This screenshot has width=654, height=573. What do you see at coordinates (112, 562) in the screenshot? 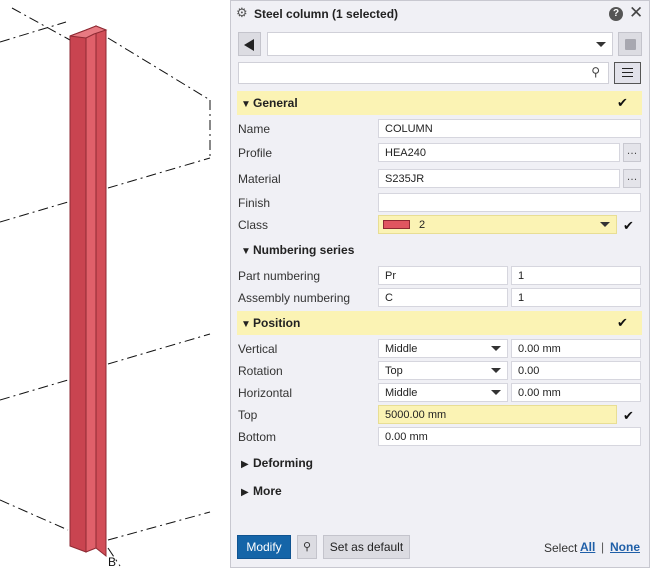
I see `grid-label: B` at bounding box center [112, 562].